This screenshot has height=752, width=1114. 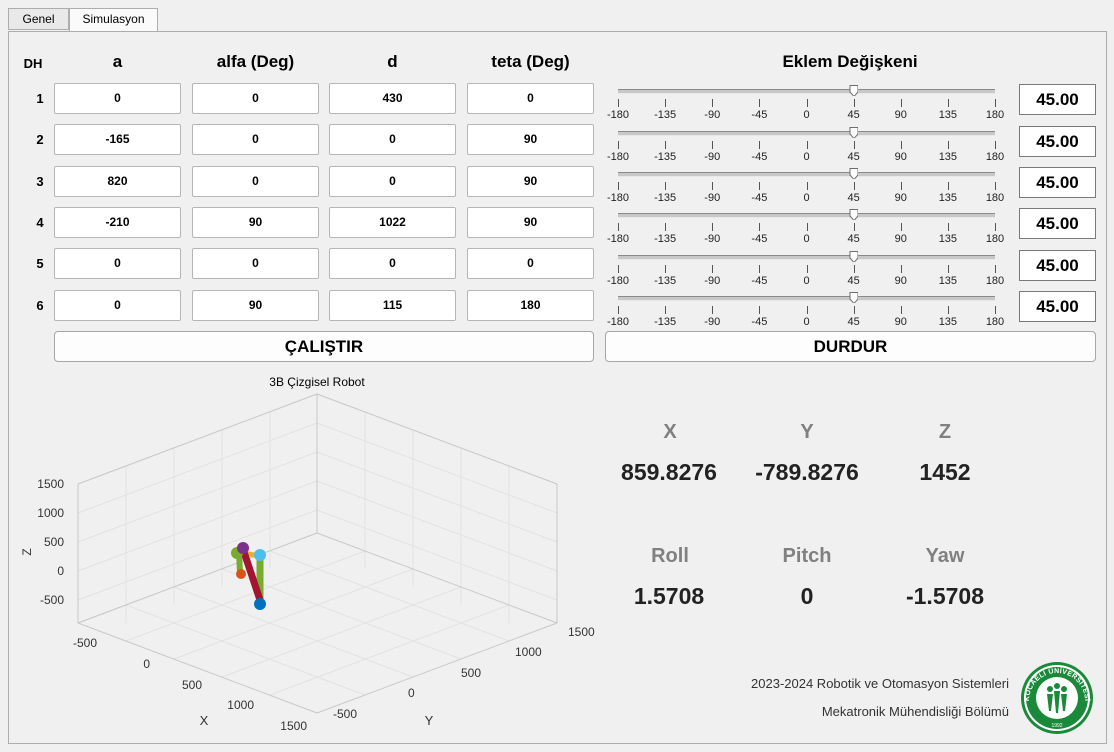 I want to click on slider-tick-label: -180, so click(x=618, y=157).